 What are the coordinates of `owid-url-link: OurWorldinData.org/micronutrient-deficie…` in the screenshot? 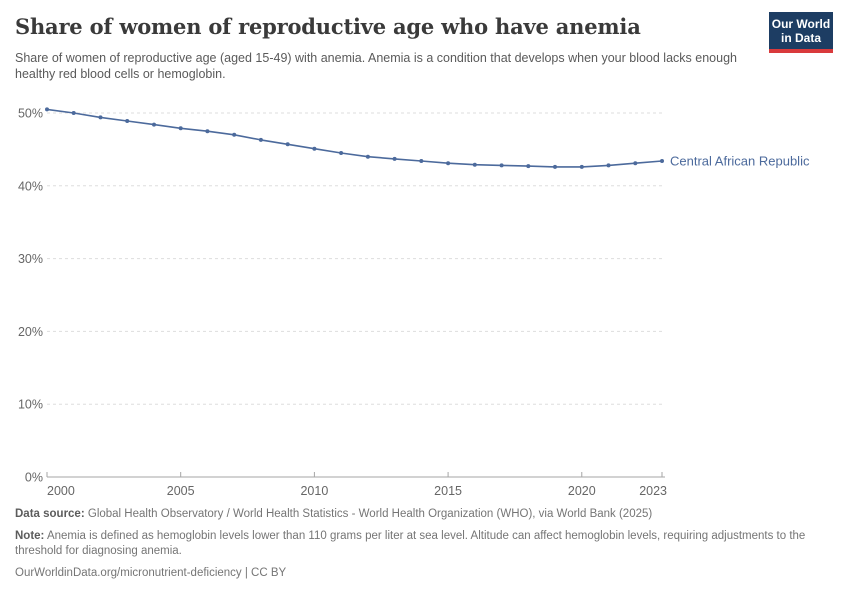 It's located at (151, 572).